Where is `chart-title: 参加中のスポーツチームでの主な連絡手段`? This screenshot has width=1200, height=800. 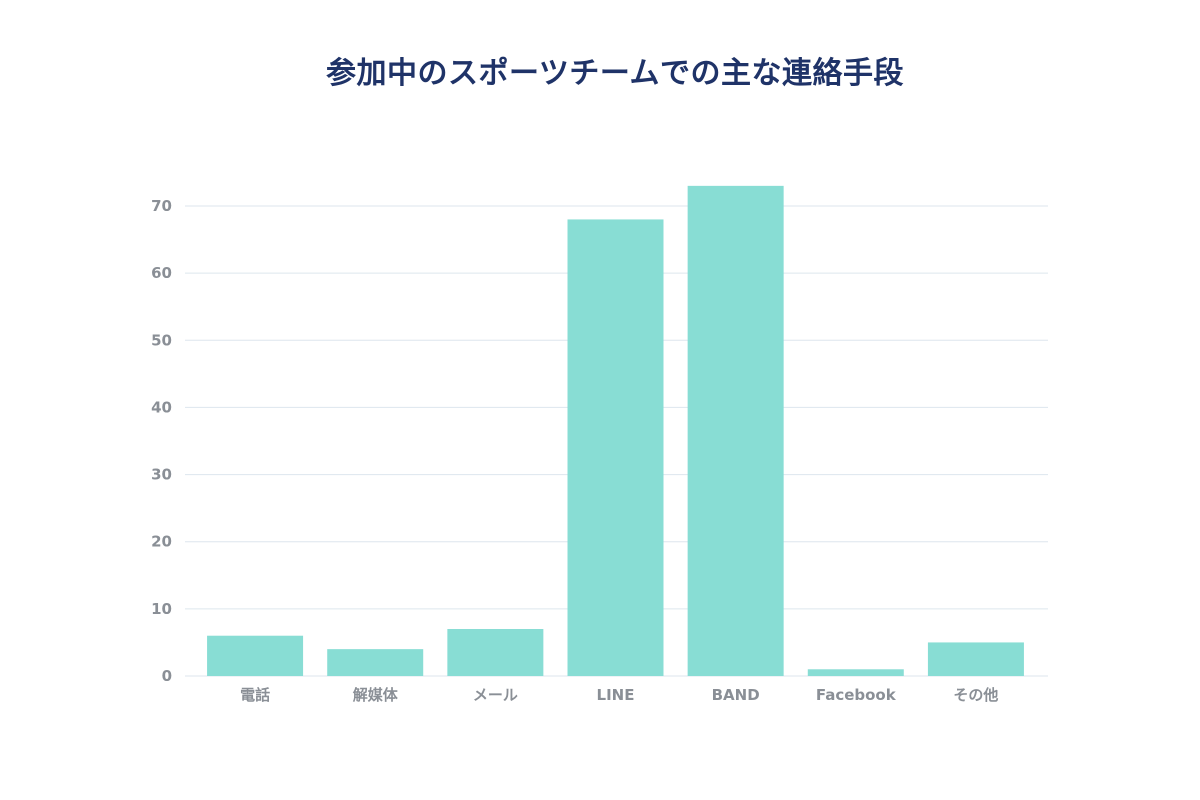 chart-title: 参加中のスポーツチームでの主な連絡手段 is located at coordinates (615, 73).